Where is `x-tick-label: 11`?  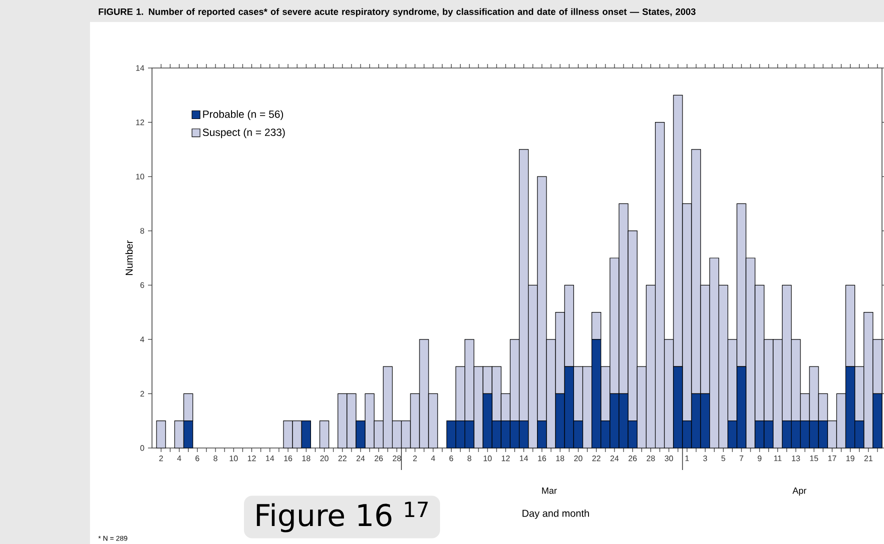
x-tick-label: 11 is located at coordinates (778, 459).